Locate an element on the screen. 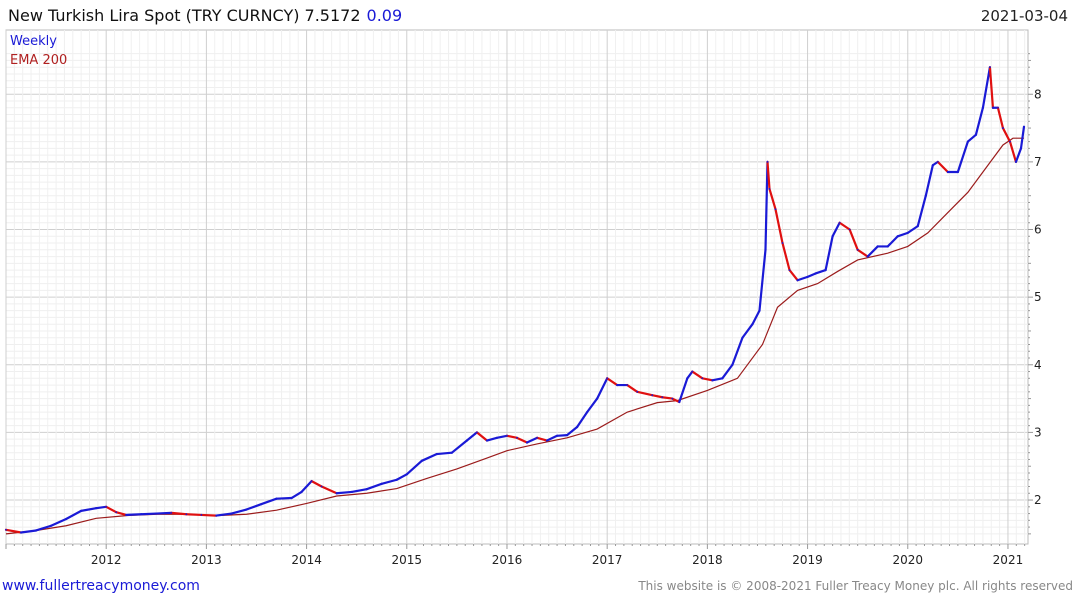 The height and width of the screenshot is (600, 1075). x-tick-label: 2016 is located at coordinates (507, 560).